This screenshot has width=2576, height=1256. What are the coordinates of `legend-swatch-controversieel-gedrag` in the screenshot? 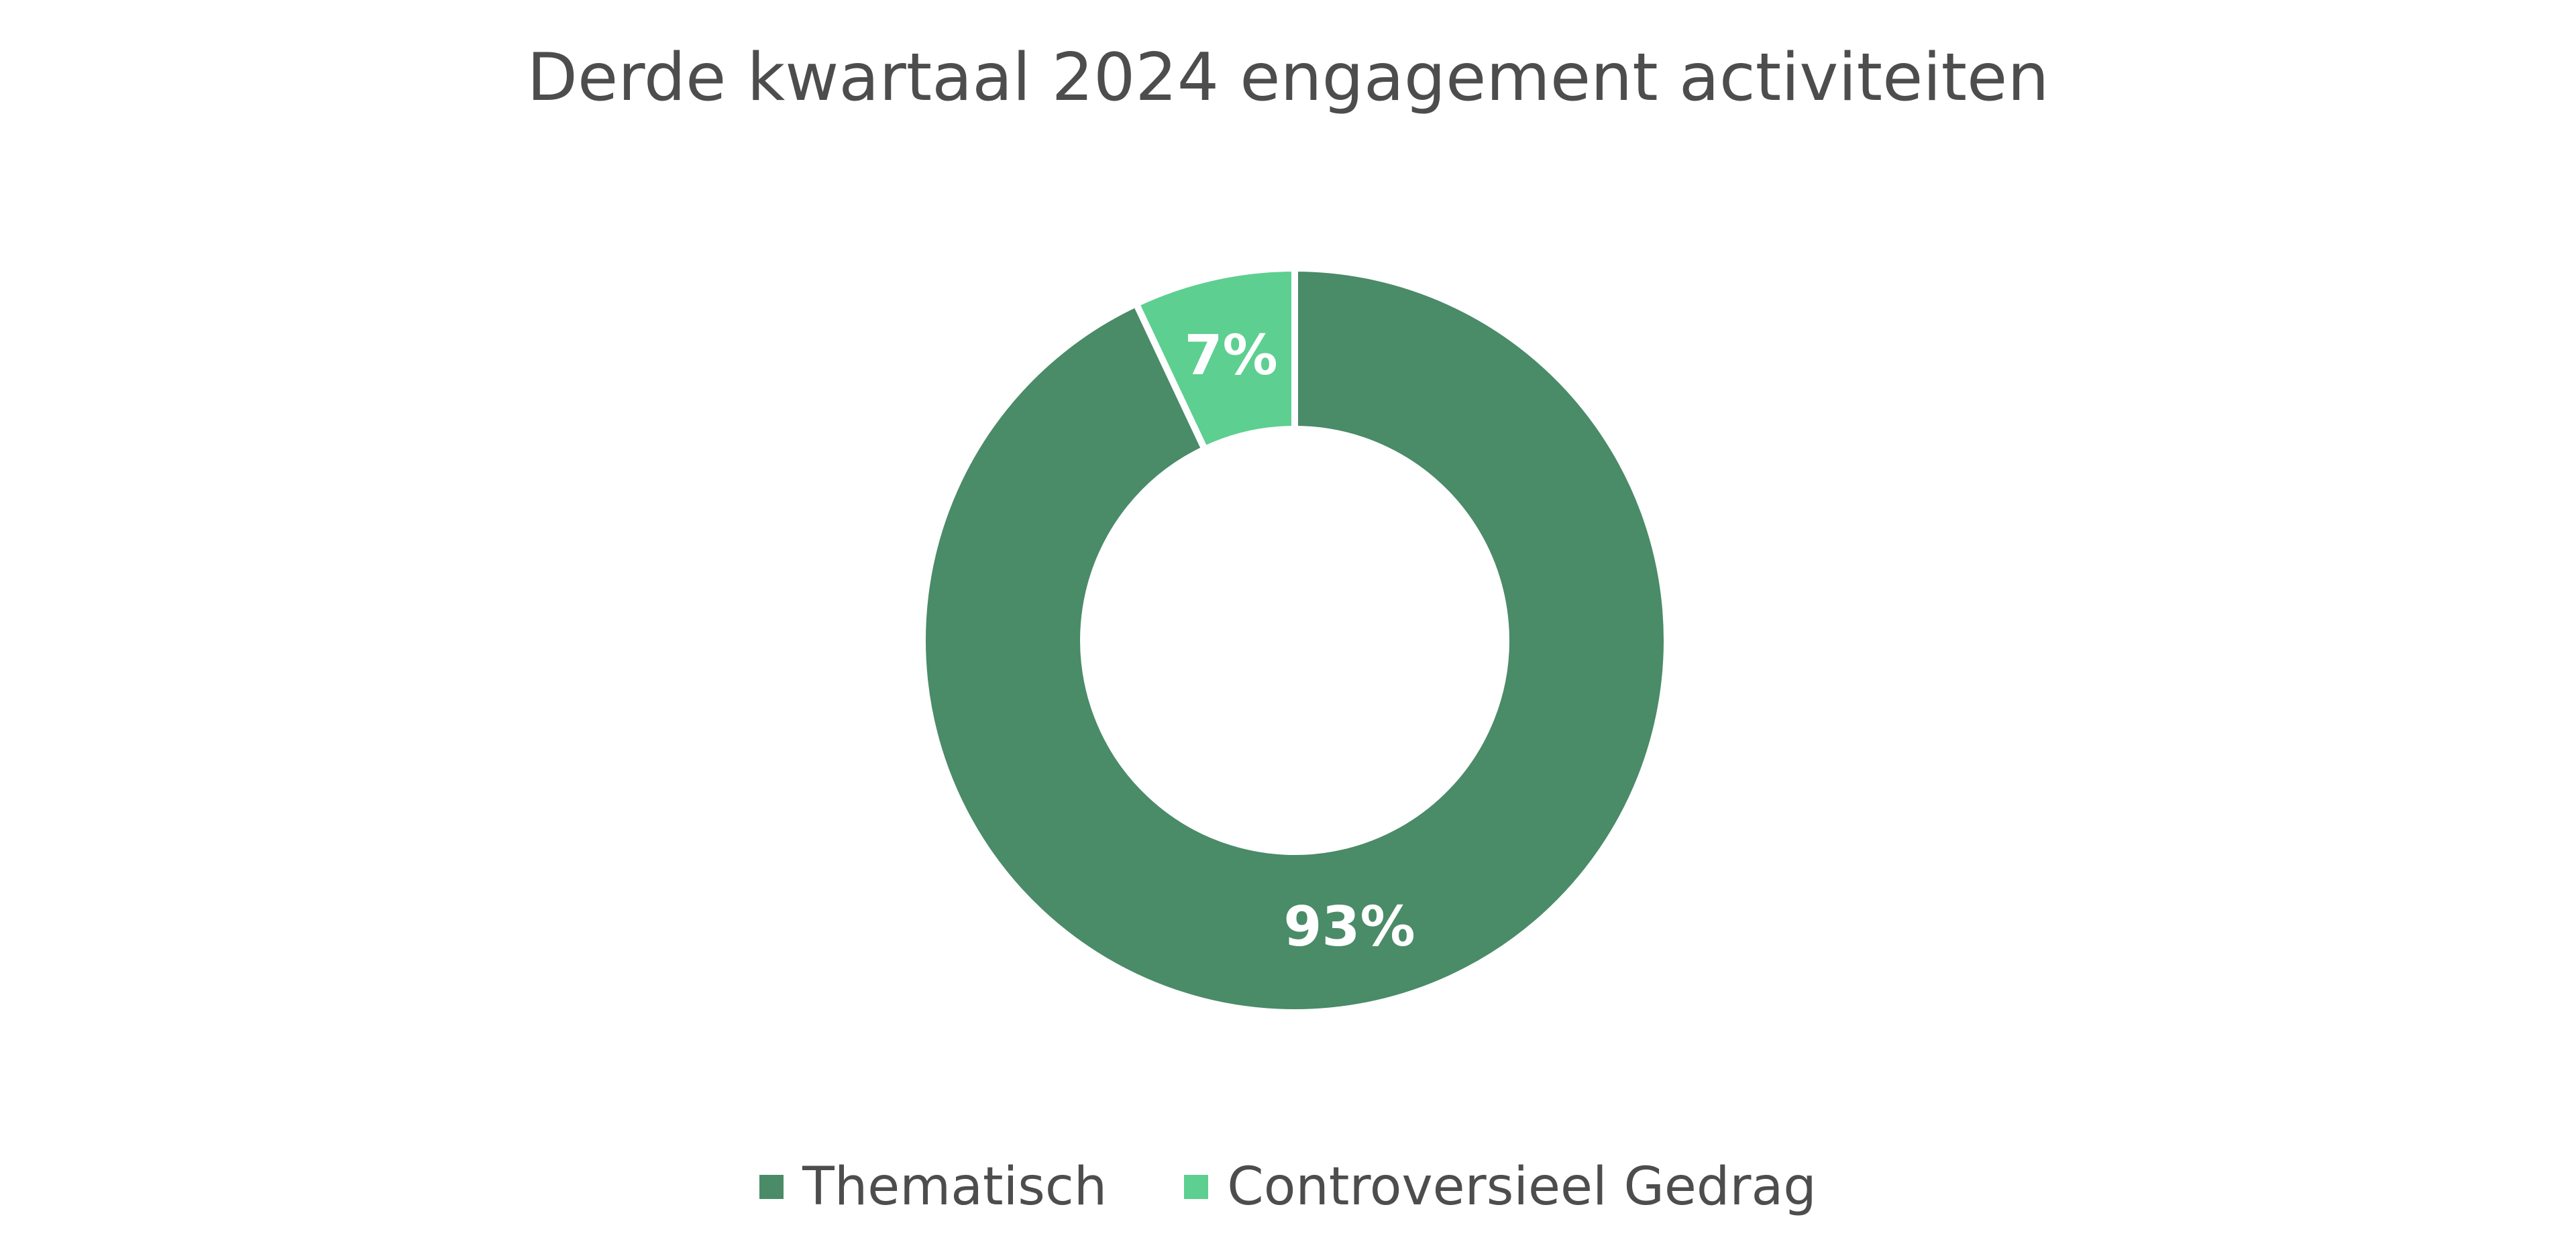 It's located at (1196, 1187).